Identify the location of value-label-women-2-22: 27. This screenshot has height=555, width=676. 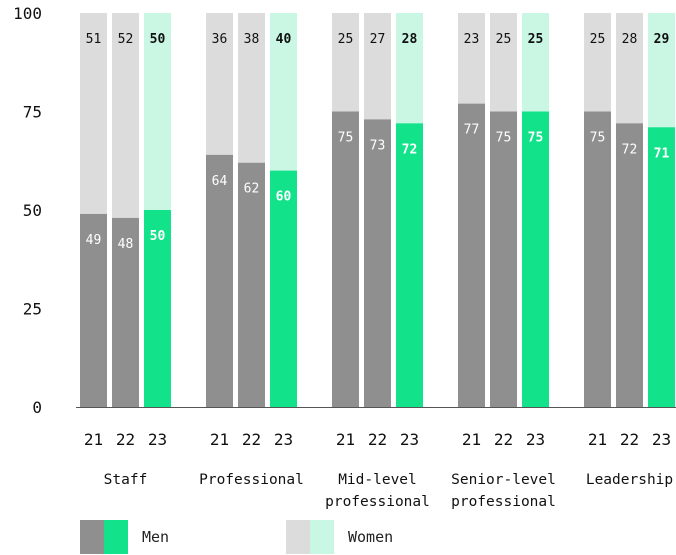
(378, 39).